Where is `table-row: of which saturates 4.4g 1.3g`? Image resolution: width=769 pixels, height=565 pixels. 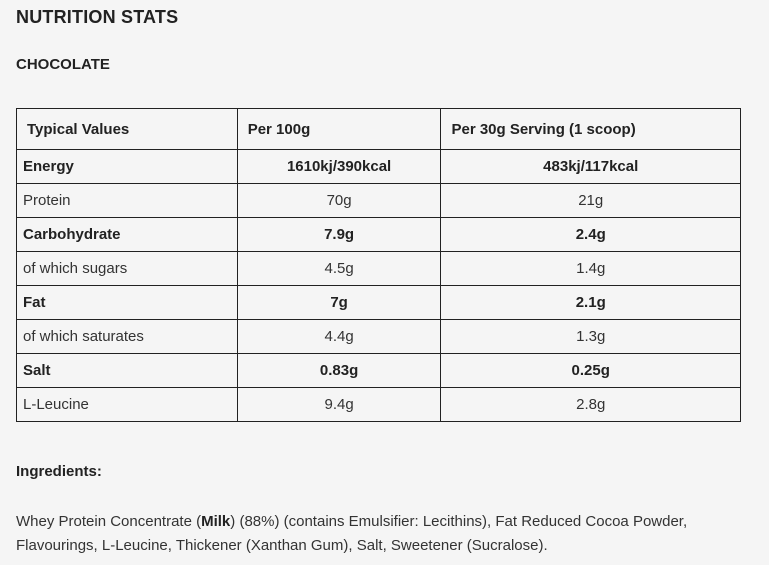 table-row: of which saturates 4.4g 1.3g is located at coordinates (378, 336).